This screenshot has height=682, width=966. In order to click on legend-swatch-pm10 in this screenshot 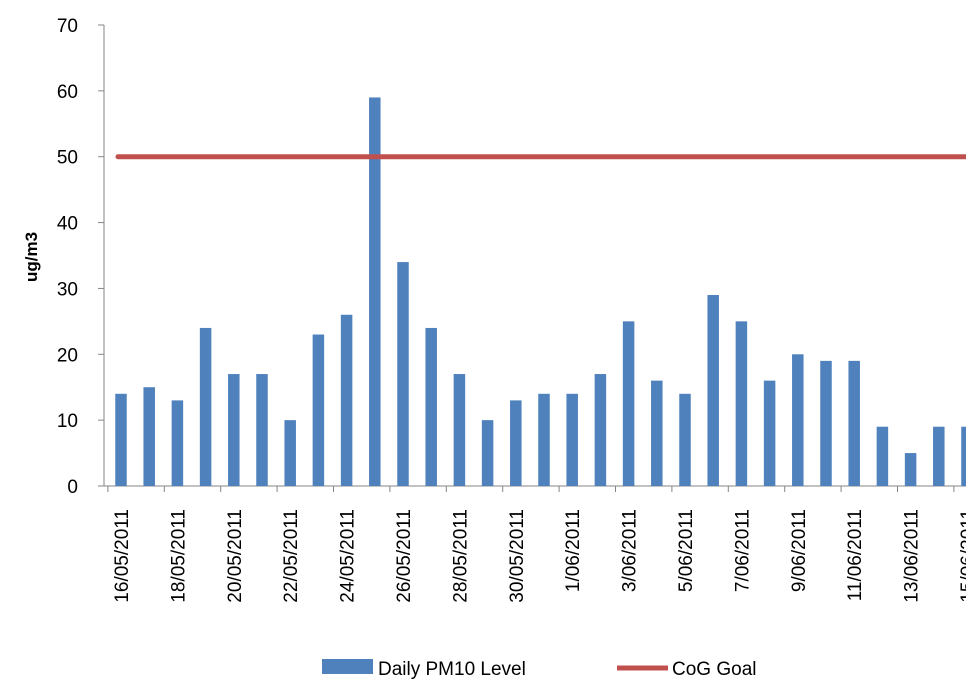, I will do `click(347, 666)`.